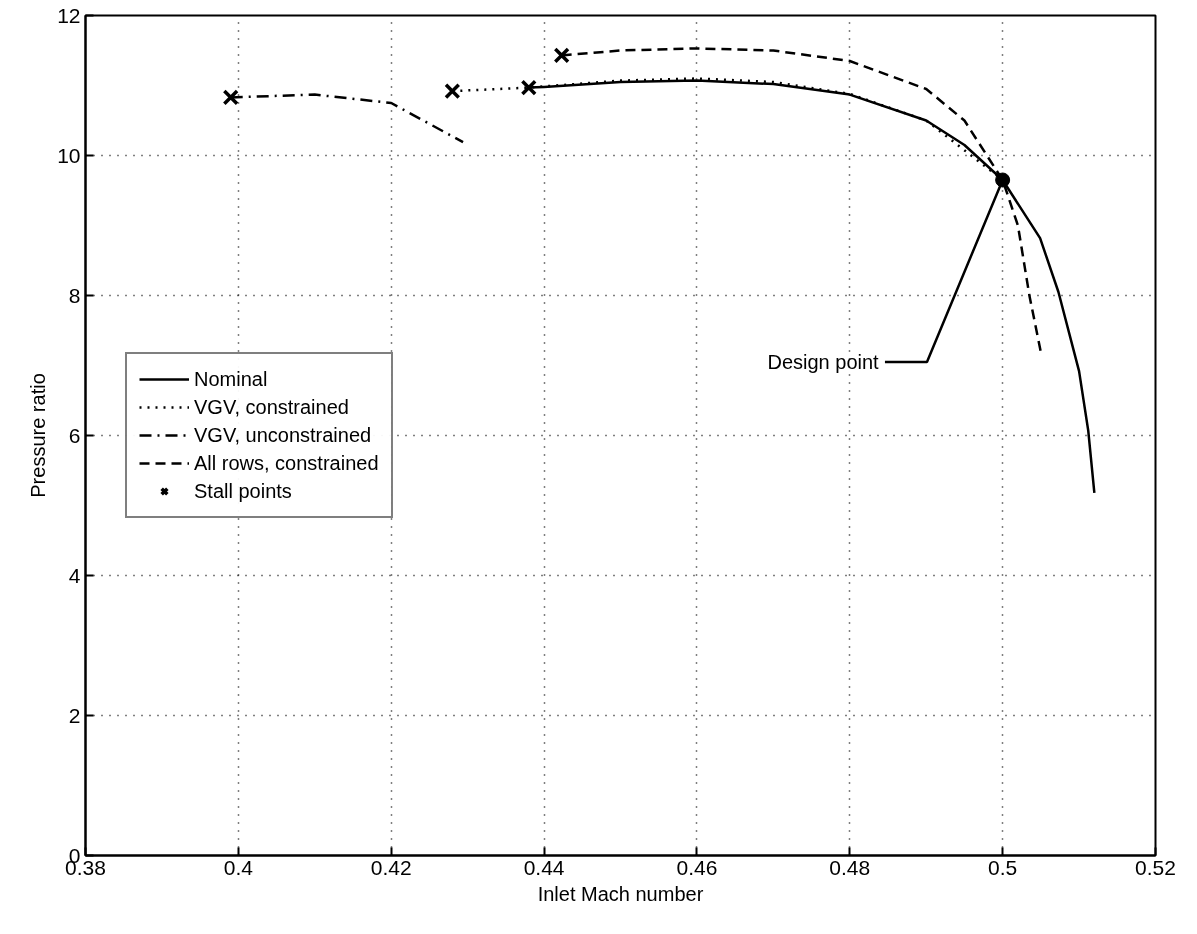  What do you see at coordinates (74, 575) in the screenshot?
I see `y-tick-label: 4` at bounding box center [74, 575].